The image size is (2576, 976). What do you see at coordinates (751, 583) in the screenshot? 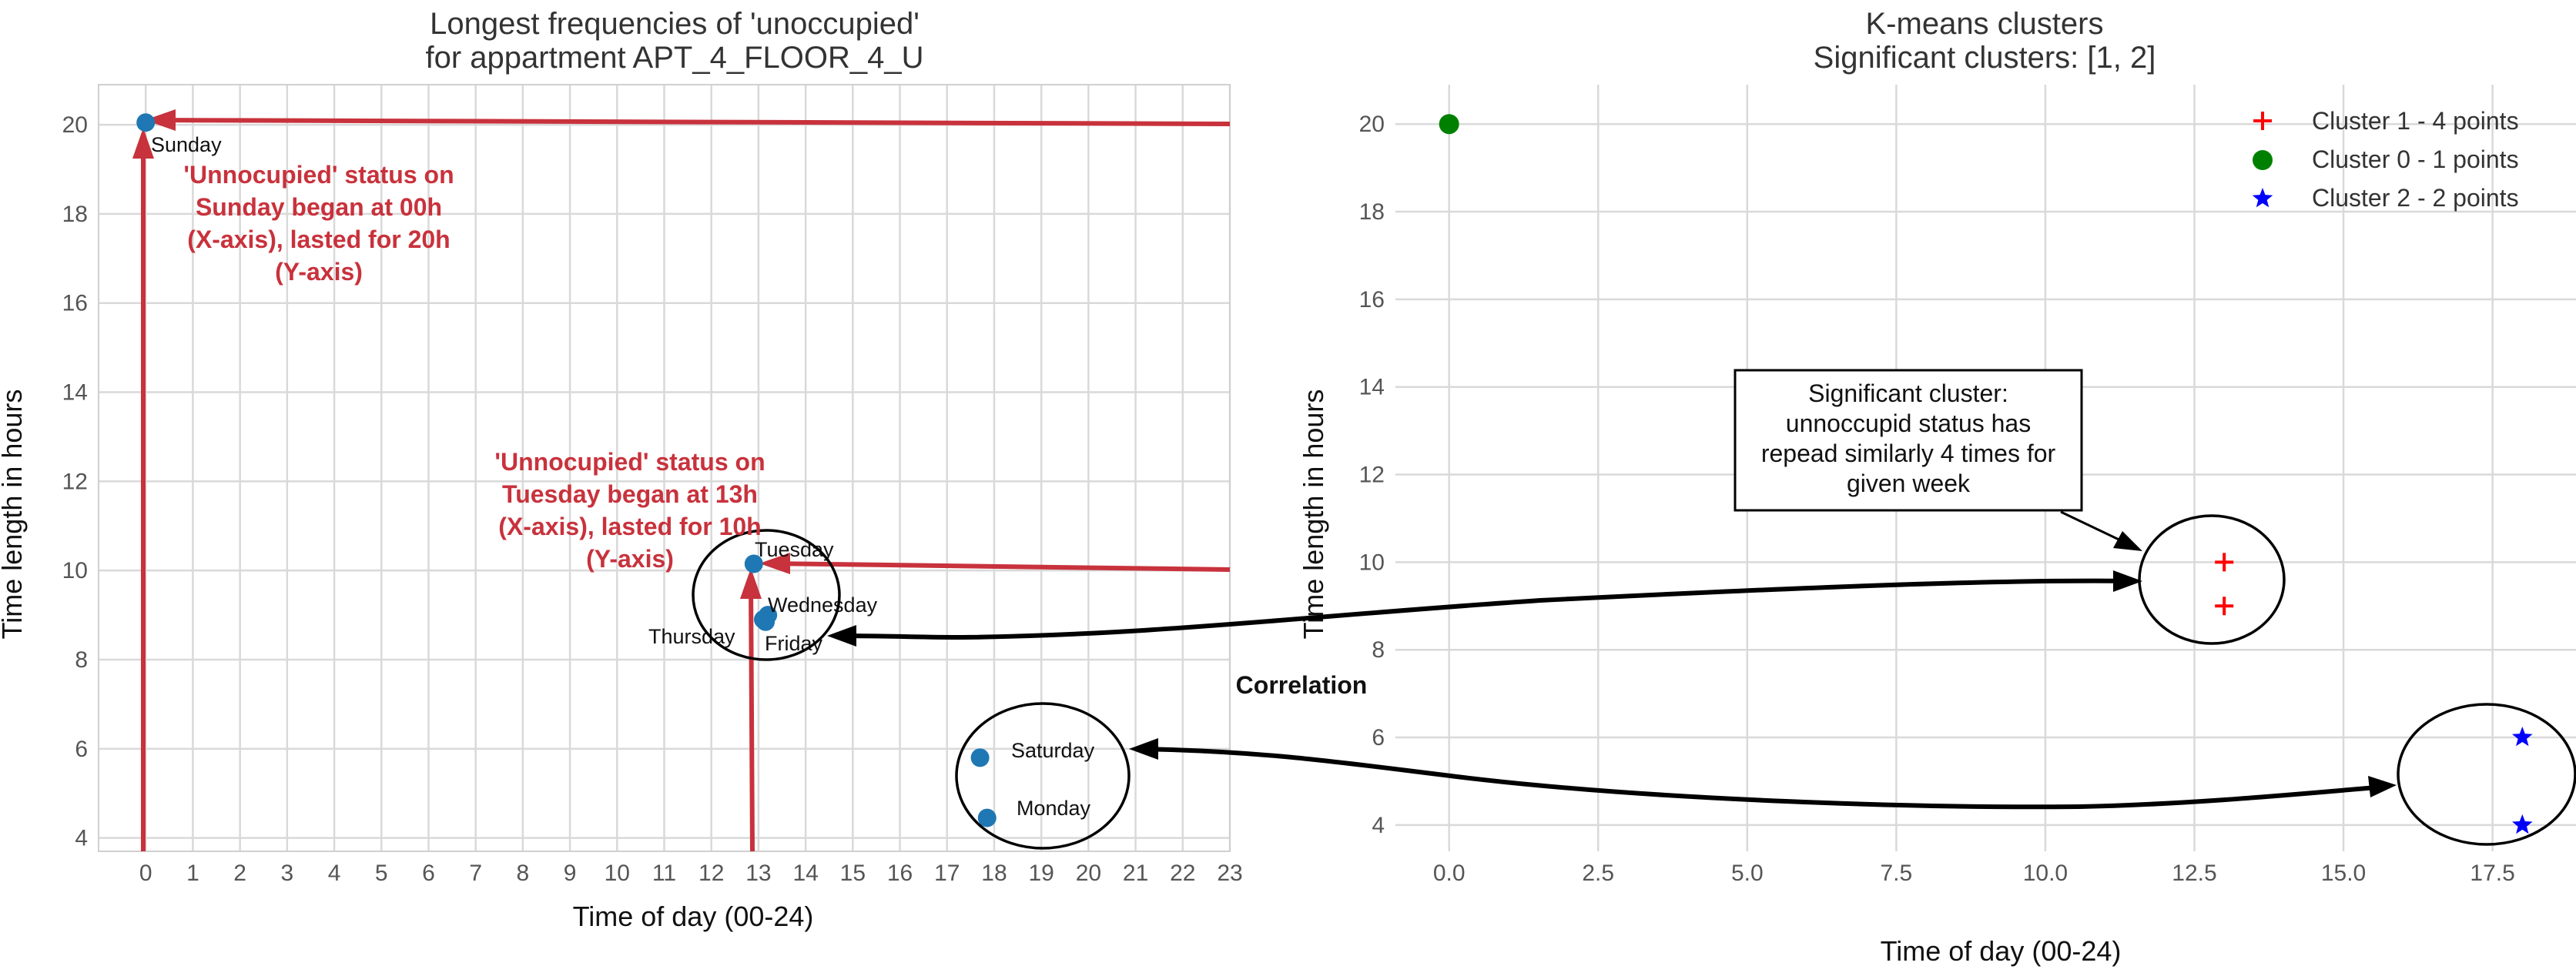
I see `tuesday-vertical-arrowhead` at bounding box center [751, 583].